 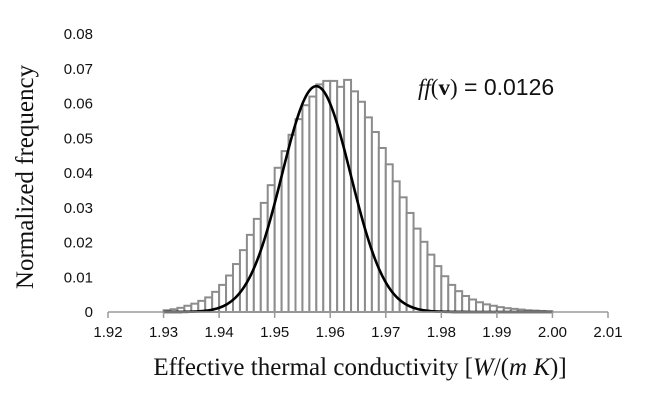 I want to click on x-axis-unit-W: W, so click(x=484, y=367).